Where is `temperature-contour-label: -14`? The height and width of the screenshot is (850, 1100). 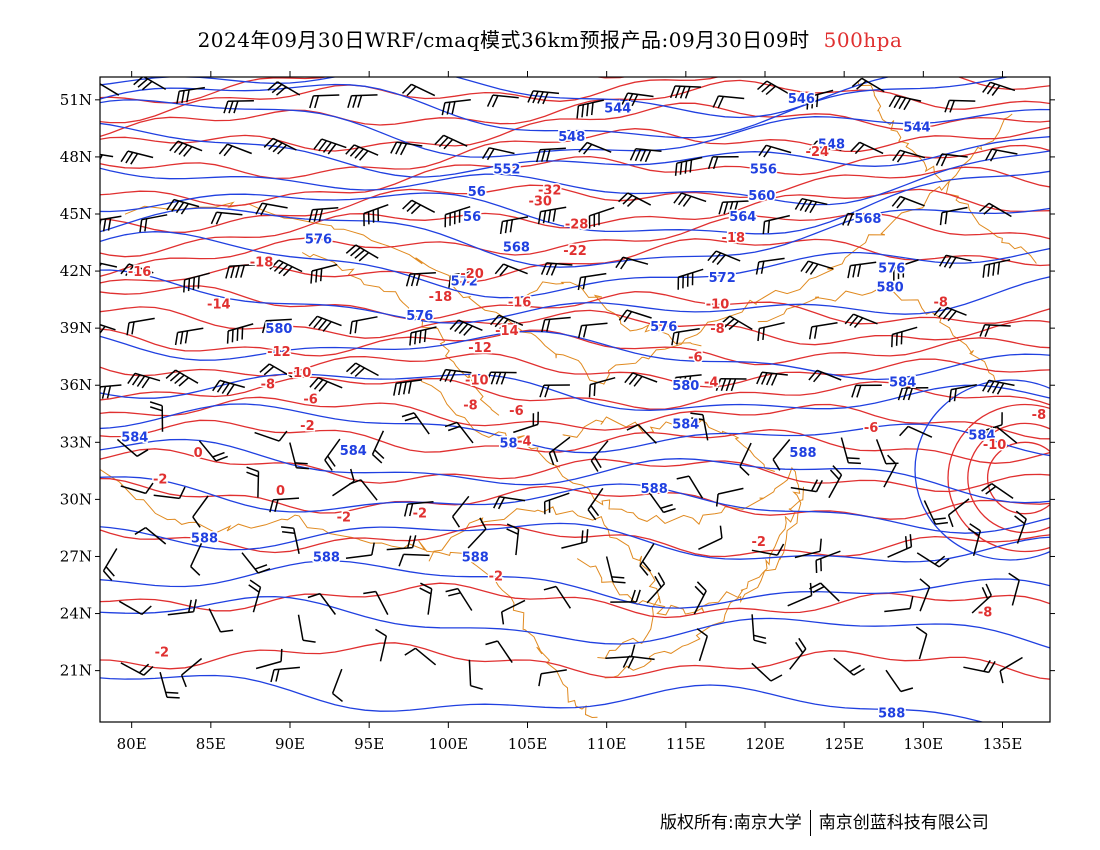 temperature-contour-label: -14 is located at coordinates (219, 304).